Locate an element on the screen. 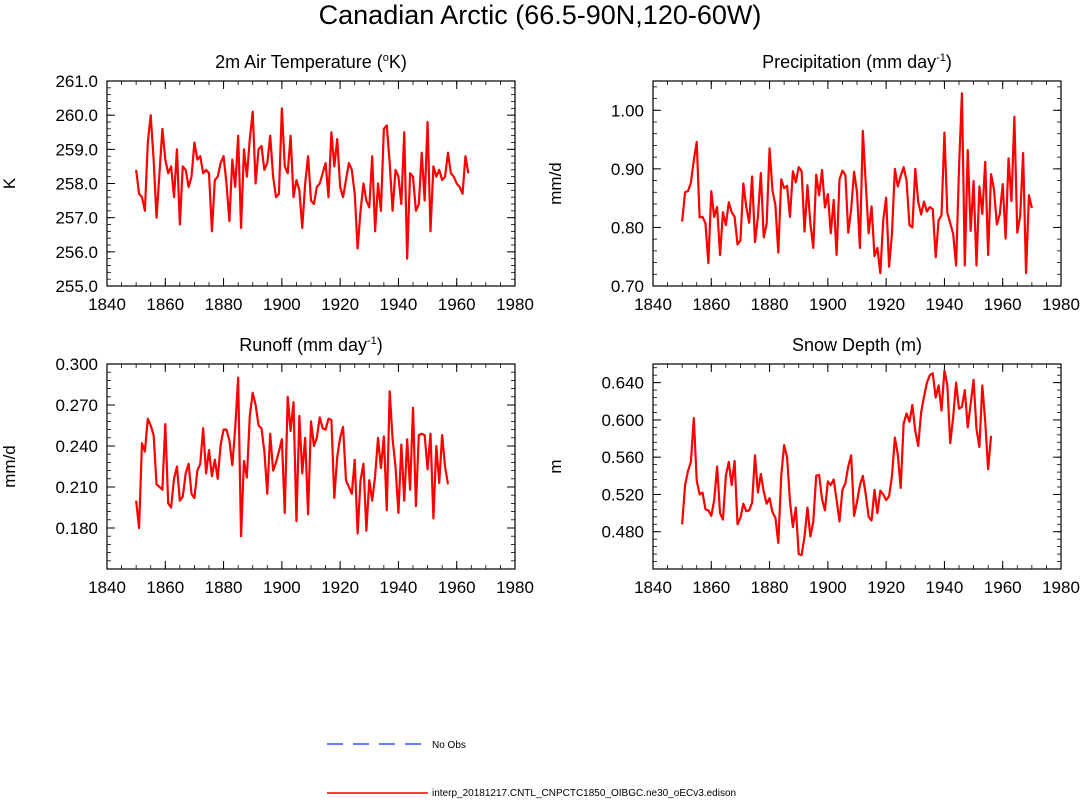  panel-title-text: Runoff (mm day is located at coordinates (303, 345).